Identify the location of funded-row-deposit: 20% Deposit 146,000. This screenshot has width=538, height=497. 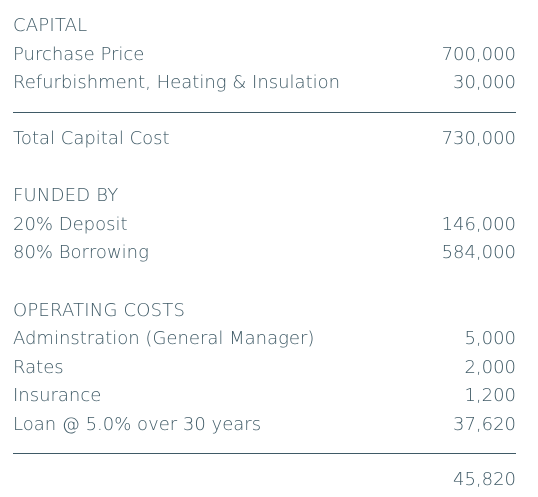
(264, 225).